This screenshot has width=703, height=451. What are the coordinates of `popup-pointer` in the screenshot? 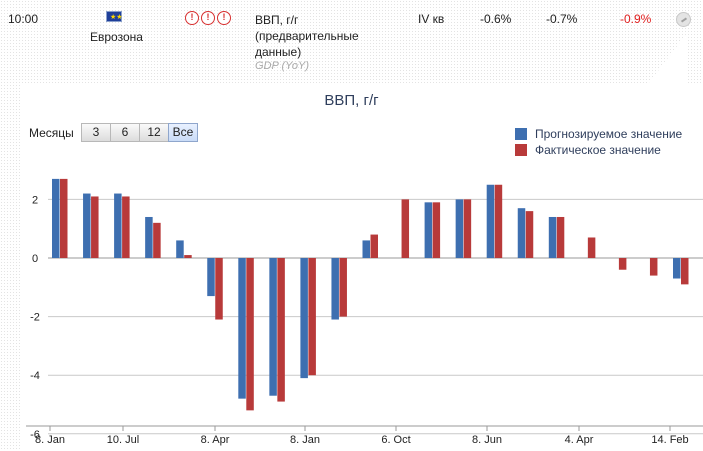 It's located at (668, 58).